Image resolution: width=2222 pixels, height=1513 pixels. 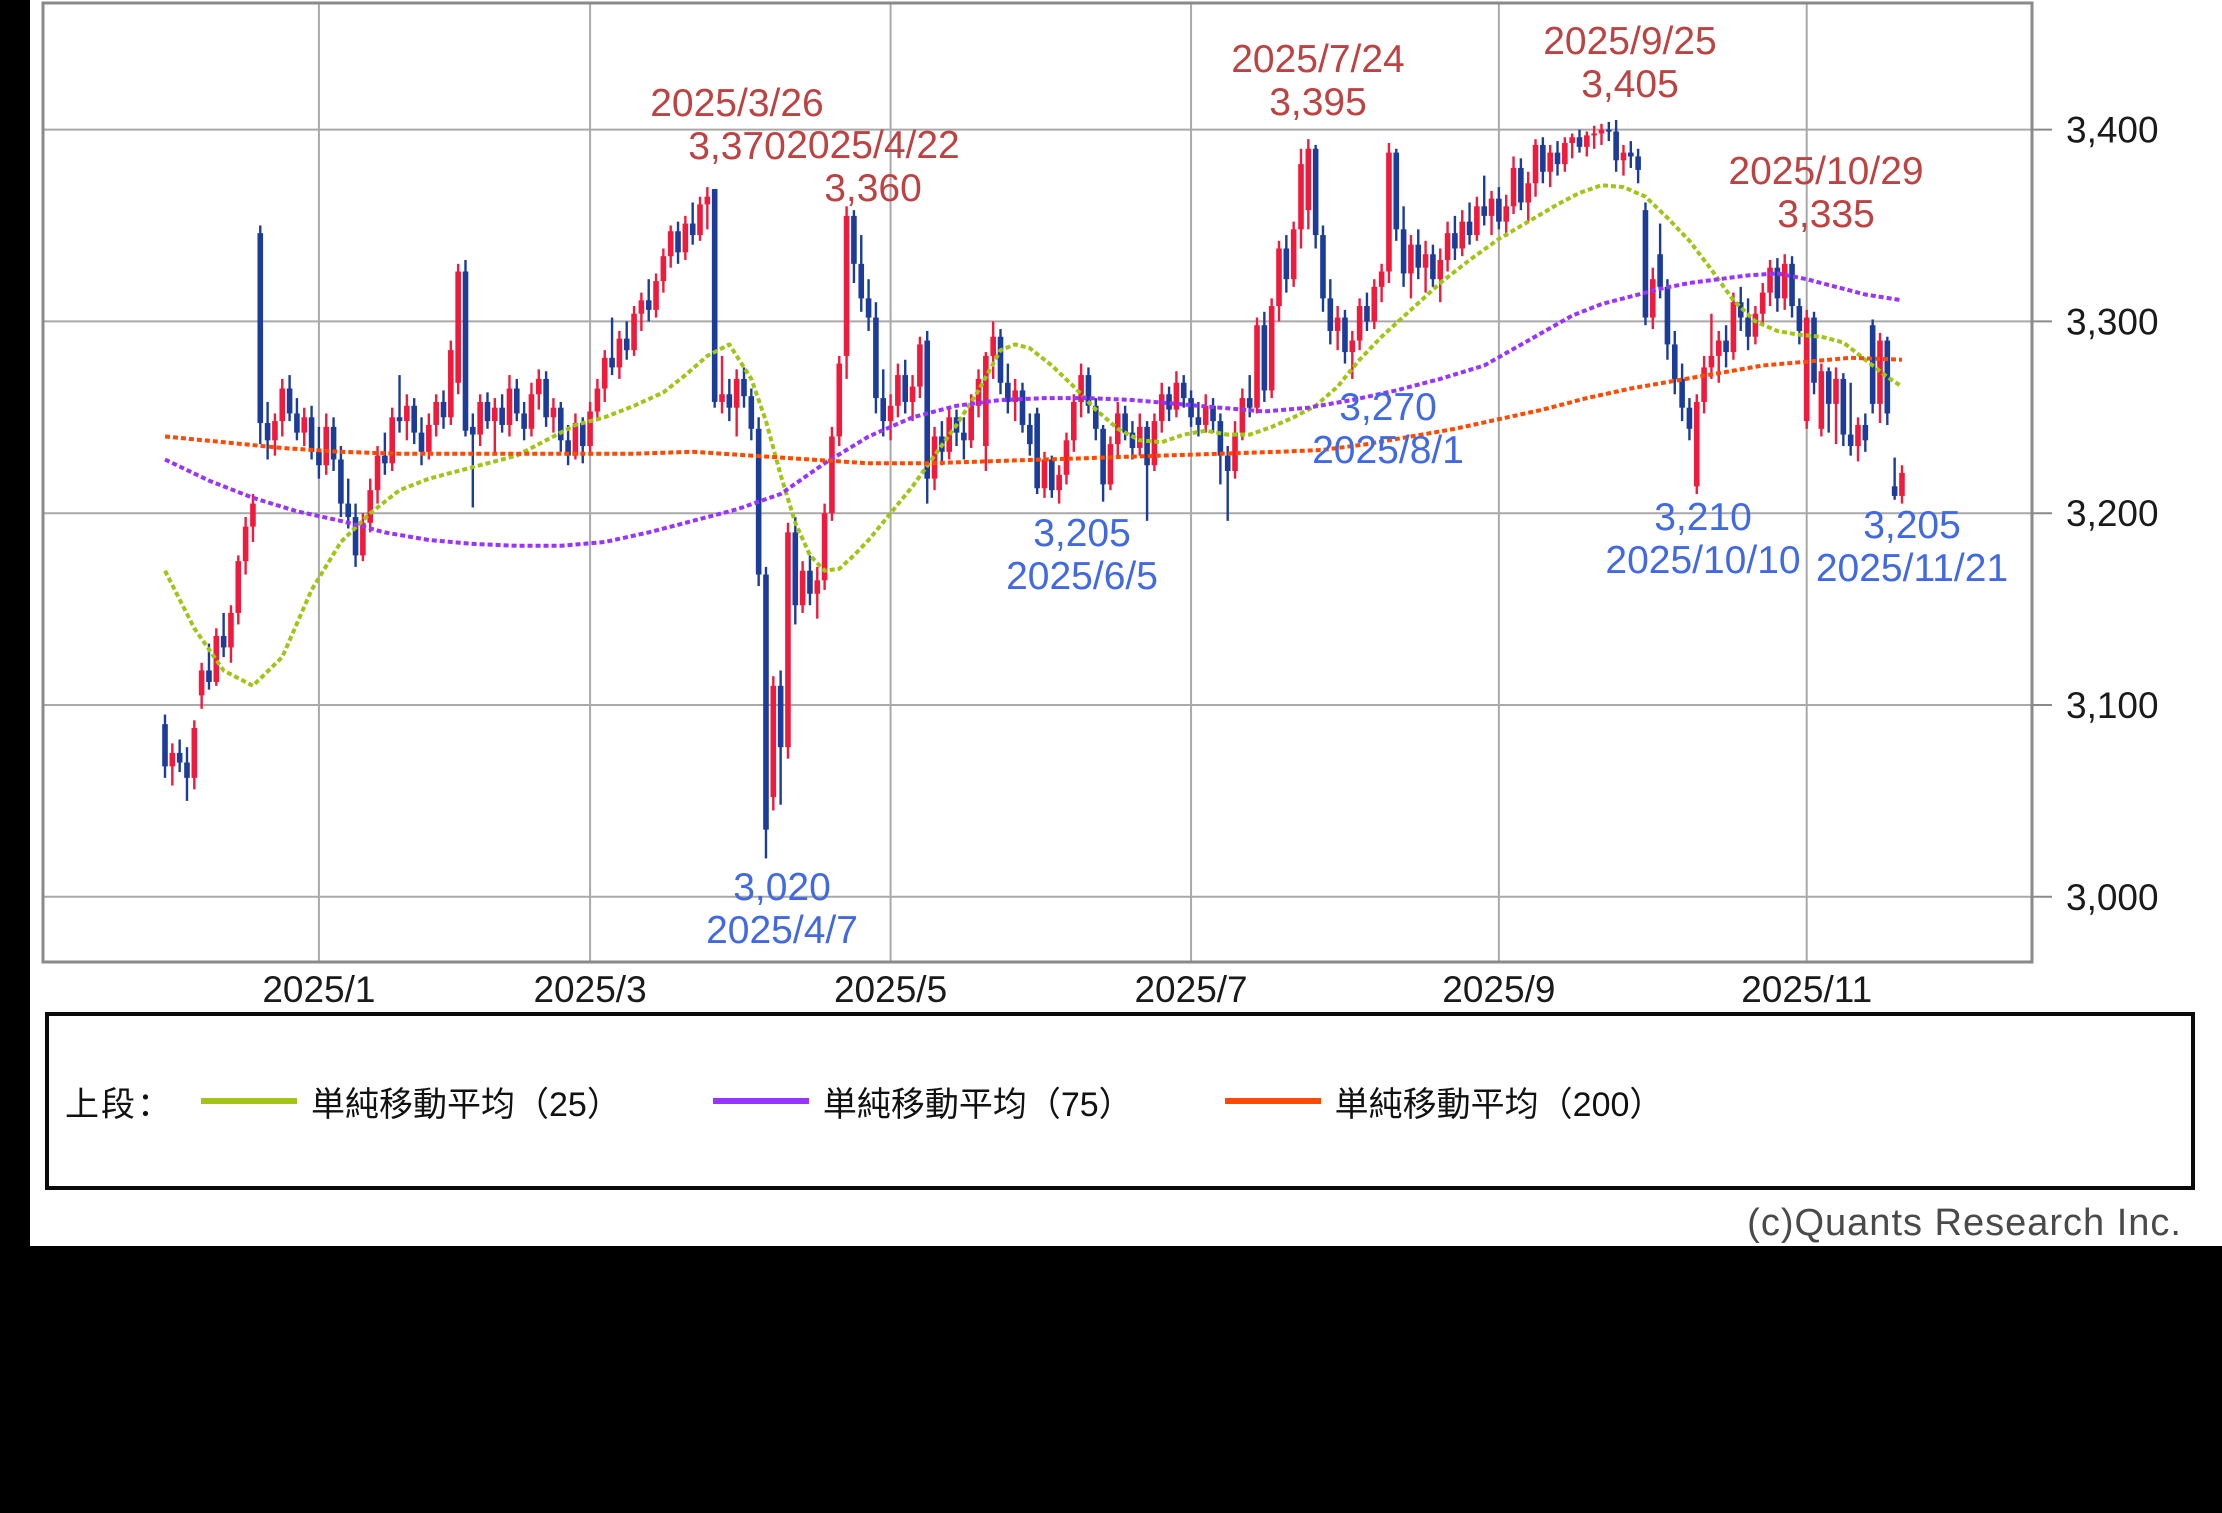 I want to click on sma25-label: 単純移動平均（25）, so click(x=466, y=1104).